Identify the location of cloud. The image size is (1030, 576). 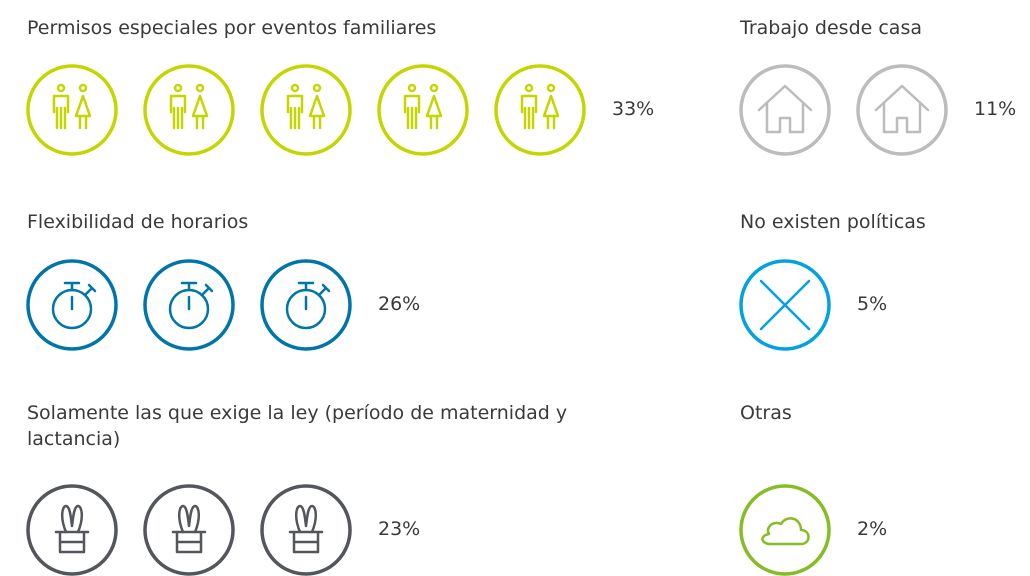
(785, 531).